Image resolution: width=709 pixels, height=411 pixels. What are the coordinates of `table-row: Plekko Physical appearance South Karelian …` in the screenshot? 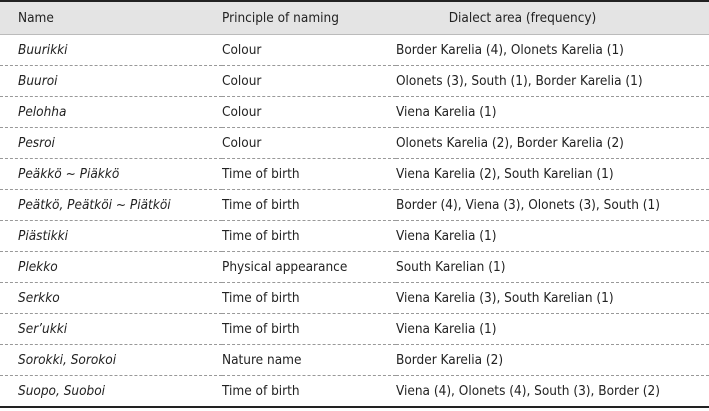 It's located at (354, 267).